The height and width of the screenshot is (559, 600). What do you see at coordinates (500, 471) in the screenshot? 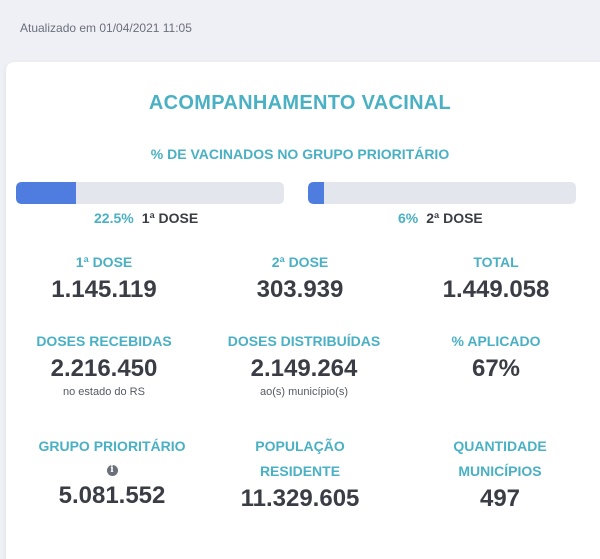
I see `stat-municipalities-label-2: MUNICÍPIOS` at bounding box center [500, 471].